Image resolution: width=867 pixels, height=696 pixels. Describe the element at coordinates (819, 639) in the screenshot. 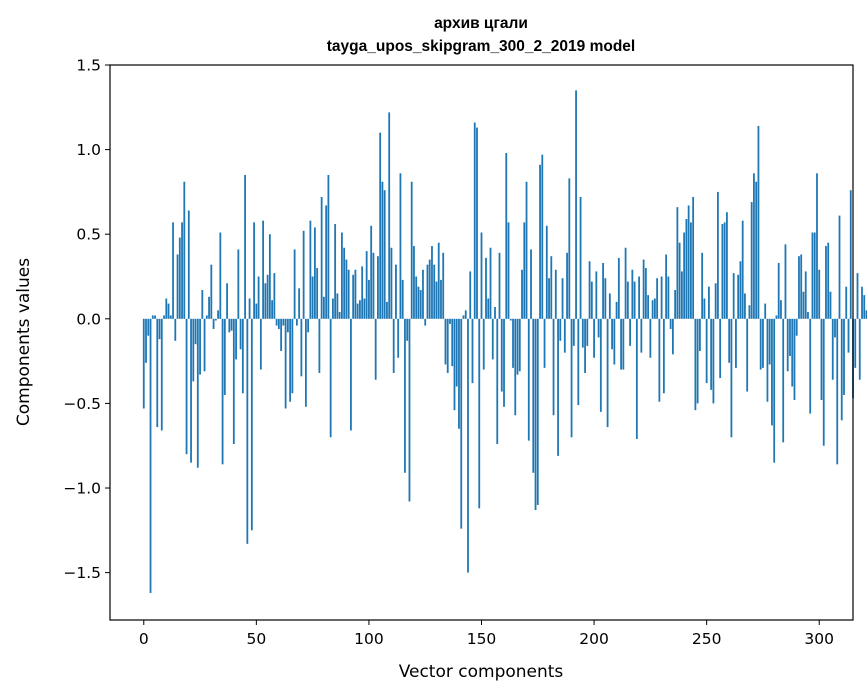

I see `x-tick-label: 300` at that location.